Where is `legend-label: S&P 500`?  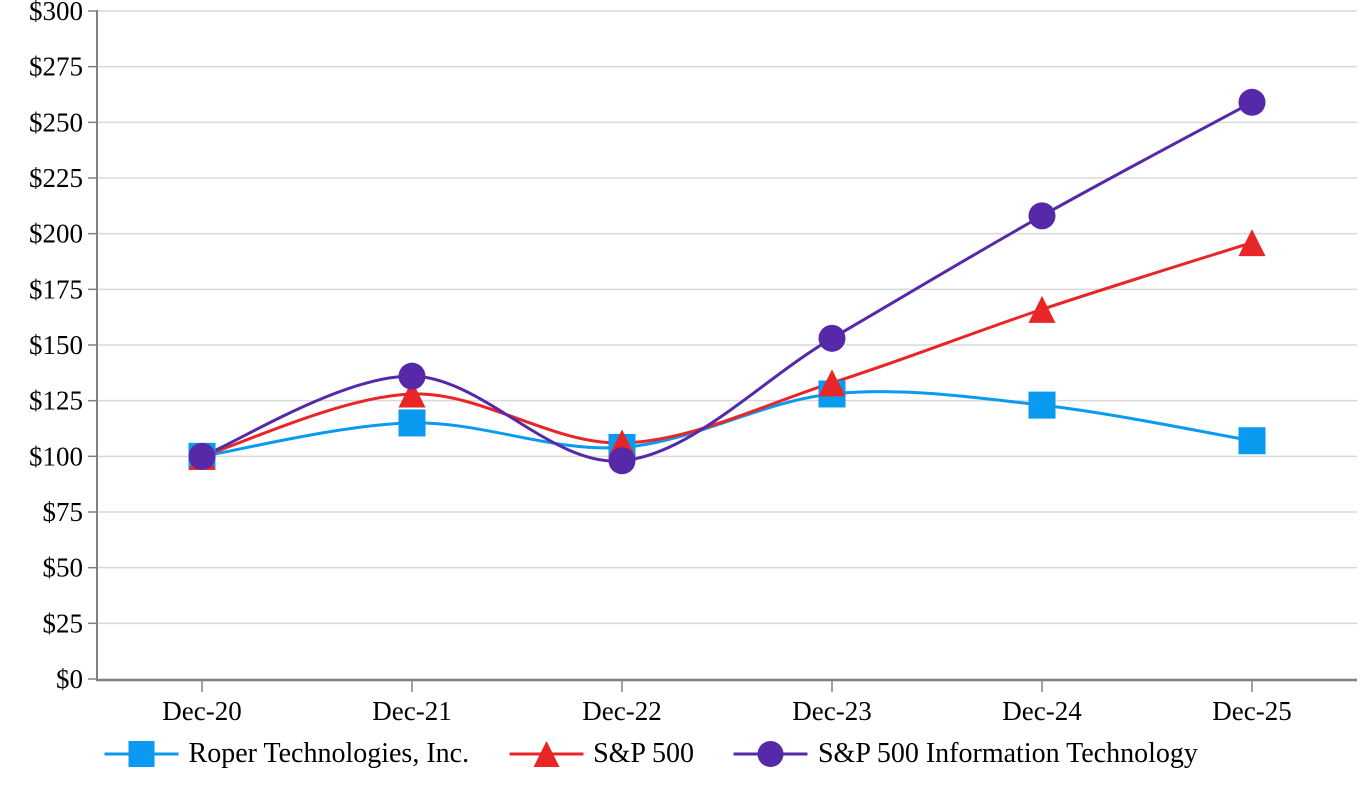
legend-label: S&P 500 is located at coordinates (643, 753).